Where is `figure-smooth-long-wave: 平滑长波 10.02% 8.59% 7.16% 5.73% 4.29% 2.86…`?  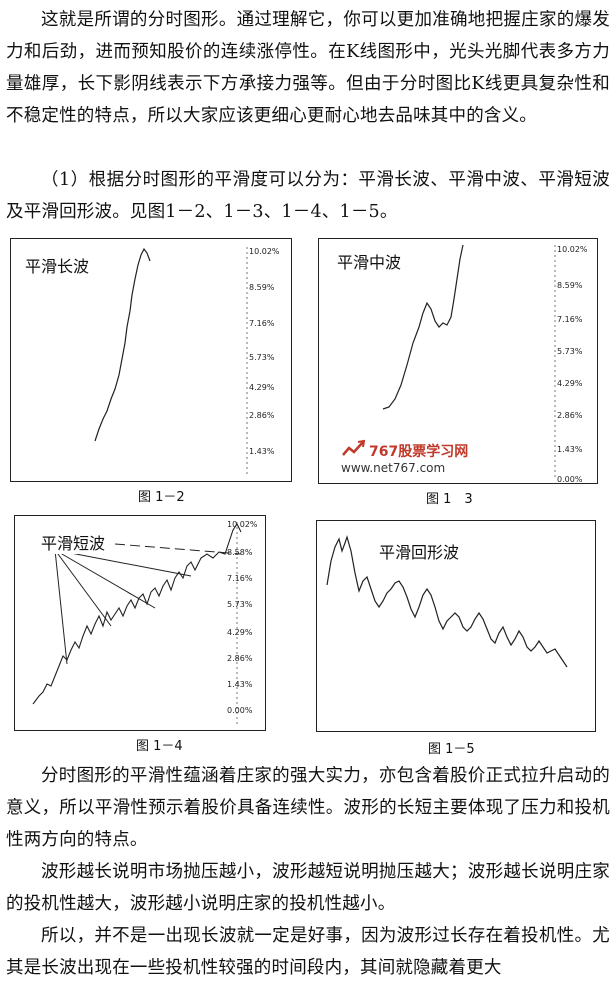
figure-smooth-long-wave: 平滑长波 10.02% 8.59% 7.16% 5.73% 4.29% 2.86… is located at coordinates (151, 360).